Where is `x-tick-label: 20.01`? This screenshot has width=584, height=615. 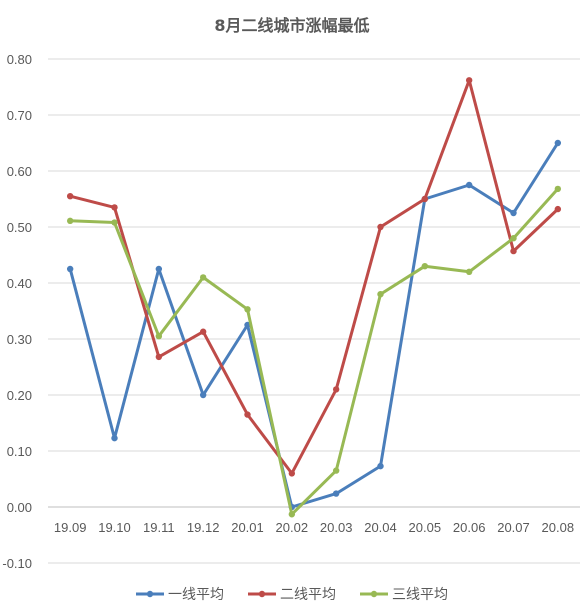
x-tick-label: 20.01 is located at coordinates (247, 527).